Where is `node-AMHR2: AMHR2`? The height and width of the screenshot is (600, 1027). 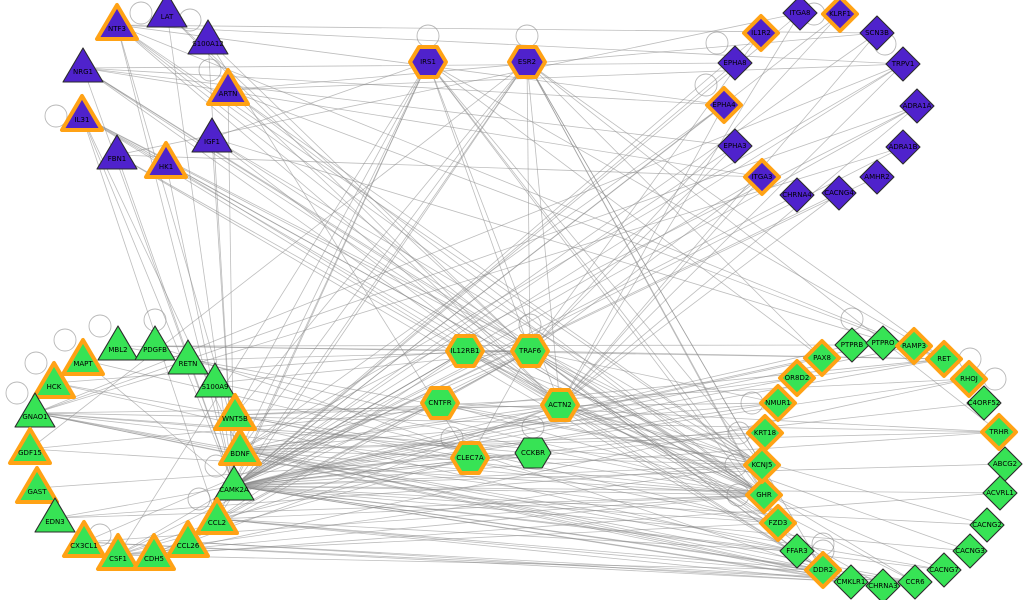 node-AMHR2: AMHR2 is located at coordinates (877, 177).